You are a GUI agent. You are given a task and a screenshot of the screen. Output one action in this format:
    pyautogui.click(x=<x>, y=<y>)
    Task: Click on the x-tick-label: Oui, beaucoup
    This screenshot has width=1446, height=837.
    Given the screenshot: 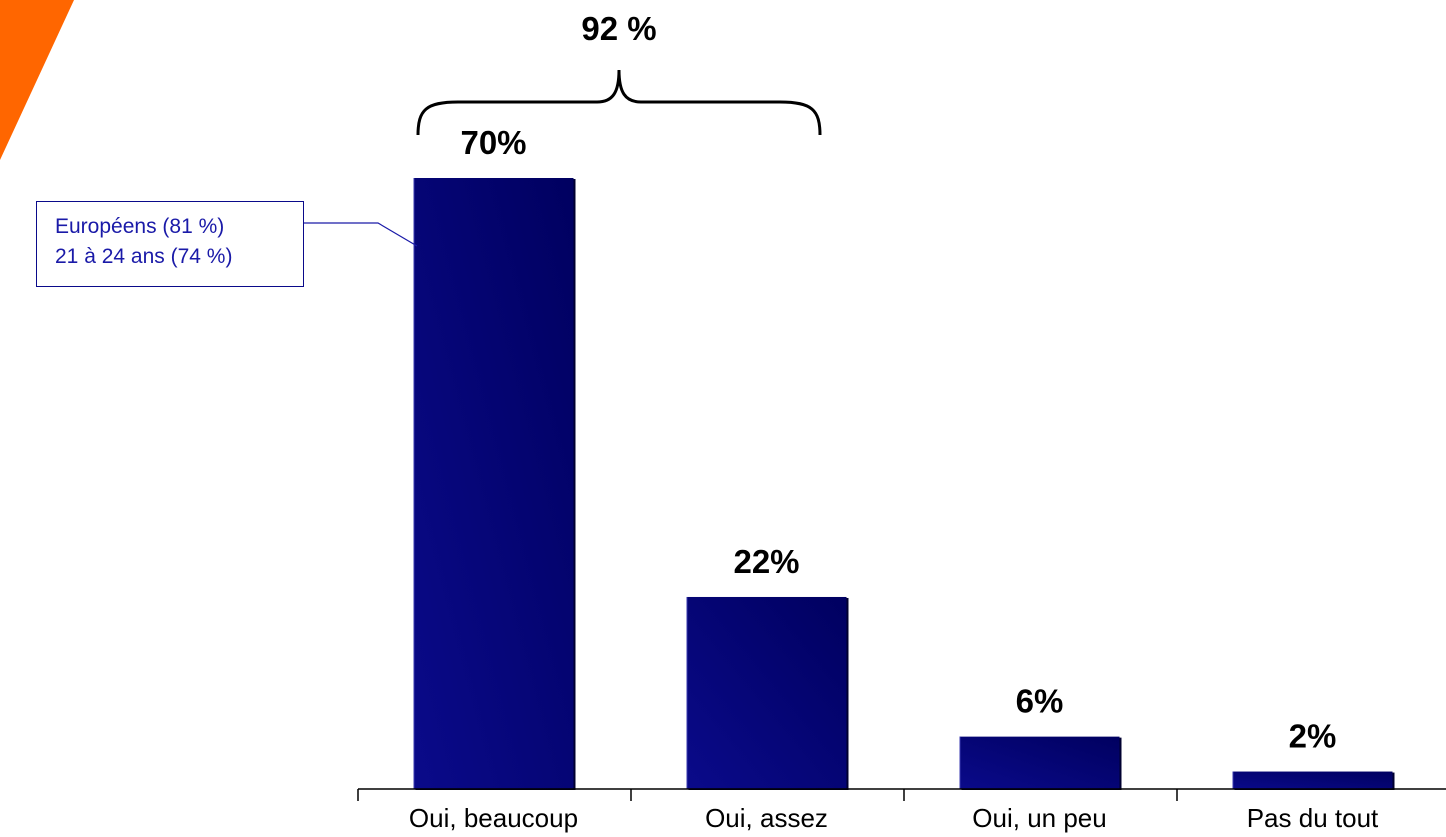 What is the action you would take?
    pyautogui.click(x=493, y=818)
    